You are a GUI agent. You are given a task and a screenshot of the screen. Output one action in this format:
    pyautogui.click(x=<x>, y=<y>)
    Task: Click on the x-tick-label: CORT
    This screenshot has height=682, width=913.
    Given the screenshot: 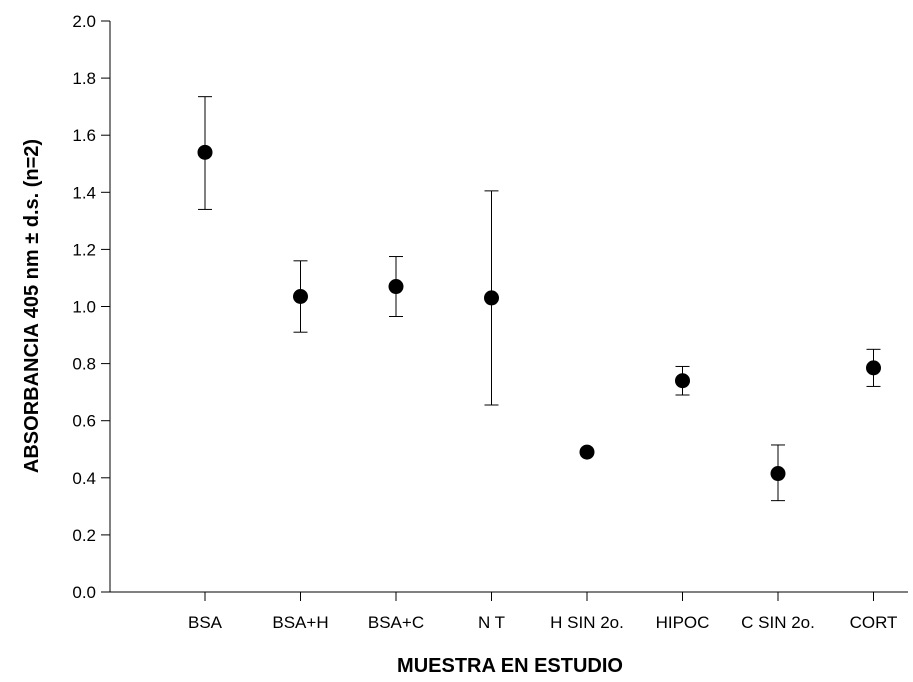 What is the action you would take?
    pyautogui.click(x=874, y=622)
    